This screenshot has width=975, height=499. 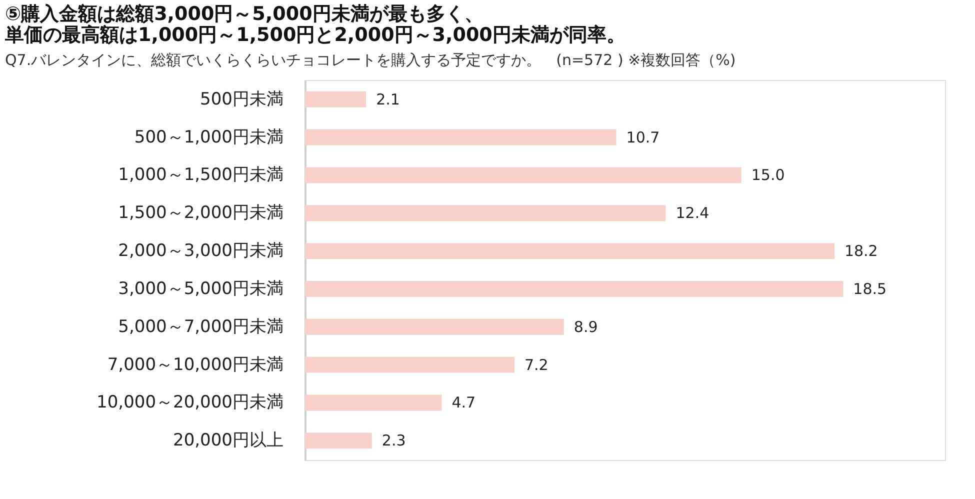 What do you see at coordinates (536, 365) in the screenshot?
I see `data-label: 7.2` at bounding box center [536, 365].